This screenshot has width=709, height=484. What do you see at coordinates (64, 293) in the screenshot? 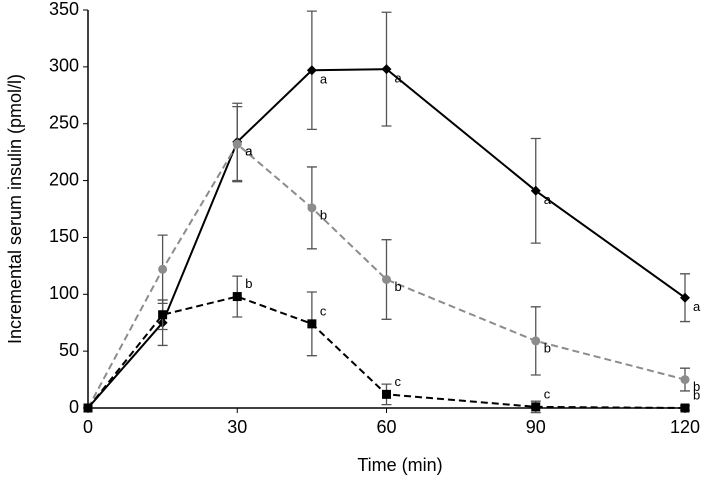
I see `y-tick-label: 100` at bounding box center [64, 293].